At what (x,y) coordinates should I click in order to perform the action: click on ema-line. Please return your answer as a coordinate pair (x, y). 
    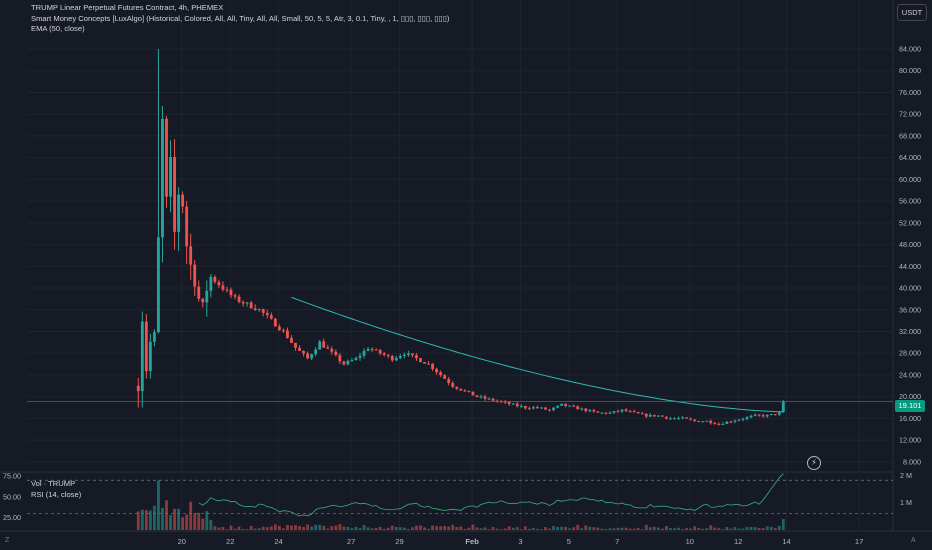
    Looking at the image, I should click on (537, 354).